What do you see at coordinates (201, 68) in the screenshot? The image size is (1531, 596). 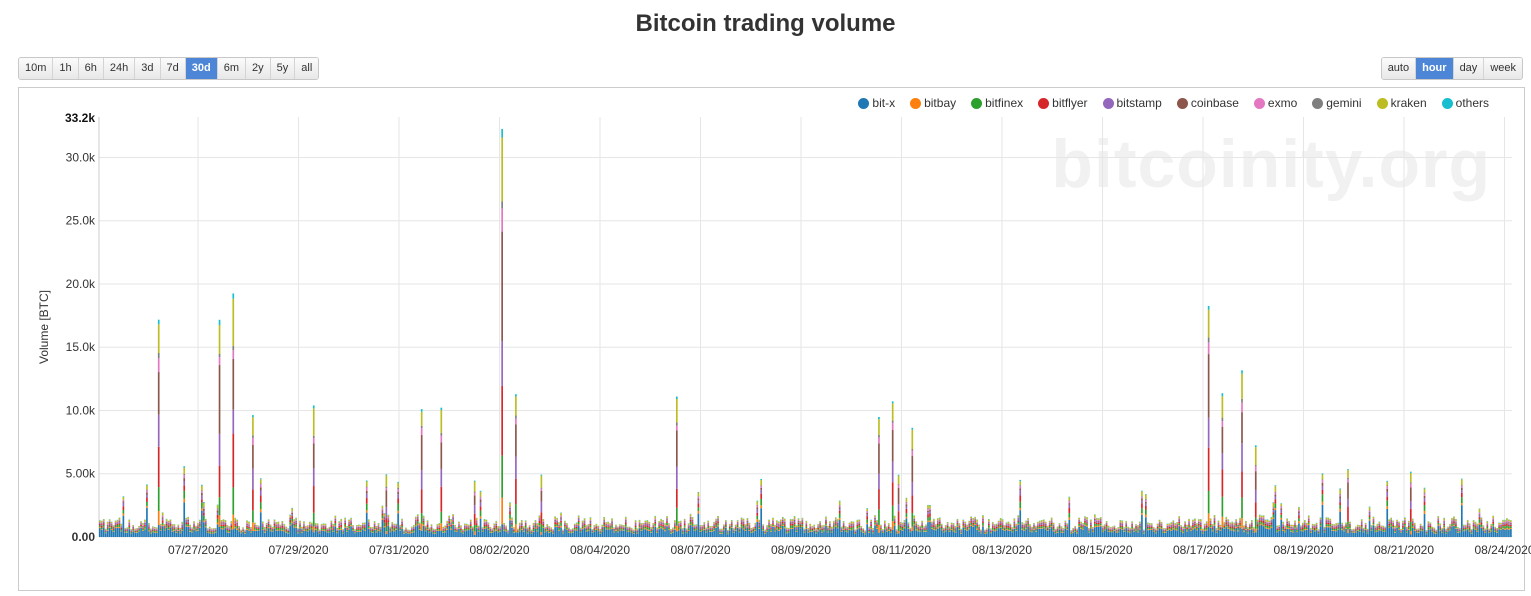 I see `range-button-30d: 30d` at bounding box center [201, 68].